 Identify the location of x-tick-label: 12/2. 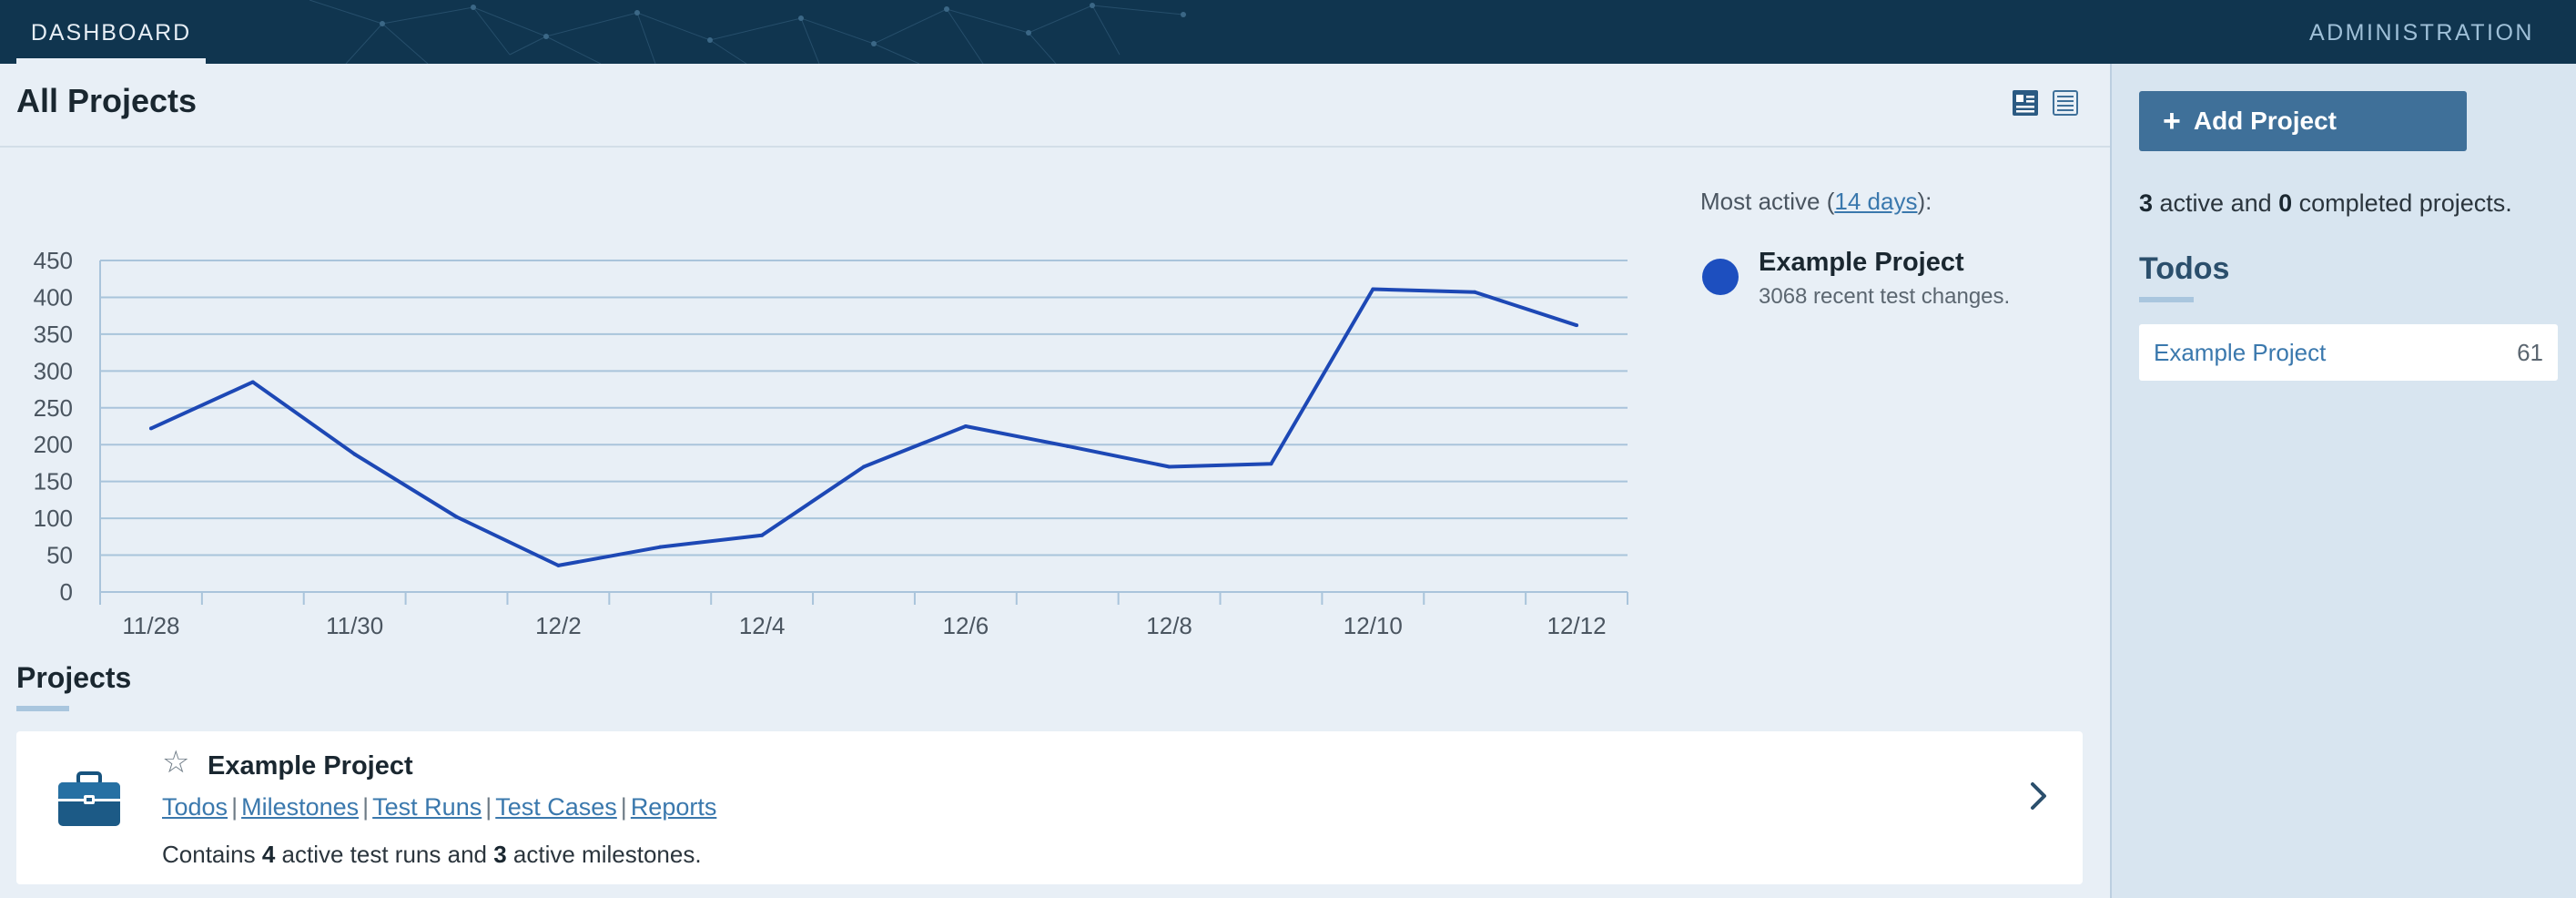
(558, 625).